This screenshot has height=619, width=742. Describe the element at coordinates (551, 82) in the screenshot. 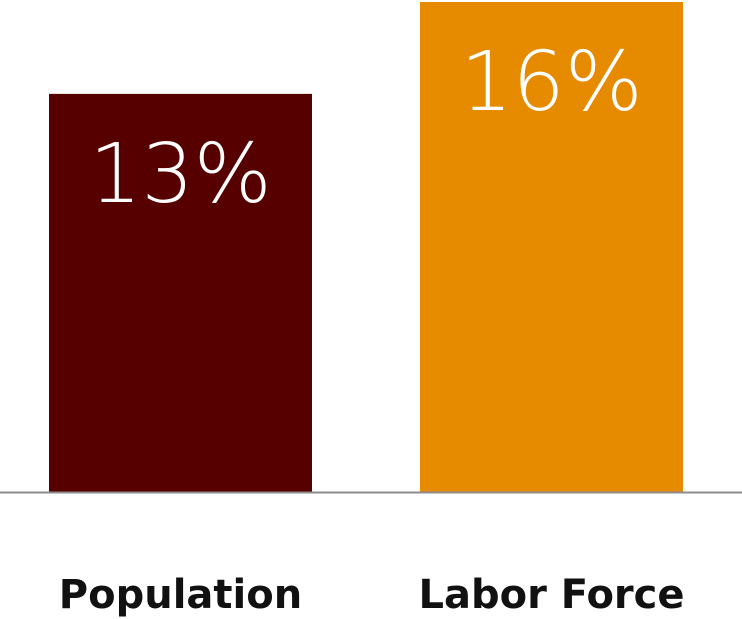

I see `value-label: 16%` at that location.